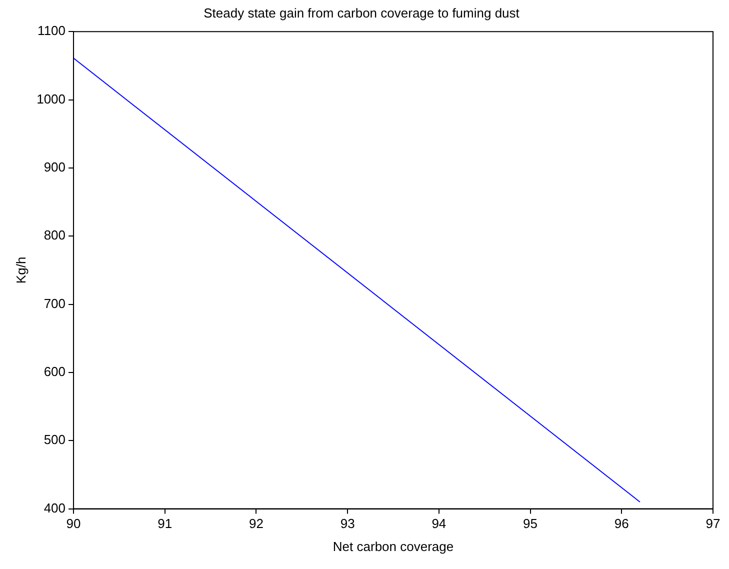 The height and width of the screenshot is (569, 729). I want to click on x-tick-label: 96, so click(621, 524).